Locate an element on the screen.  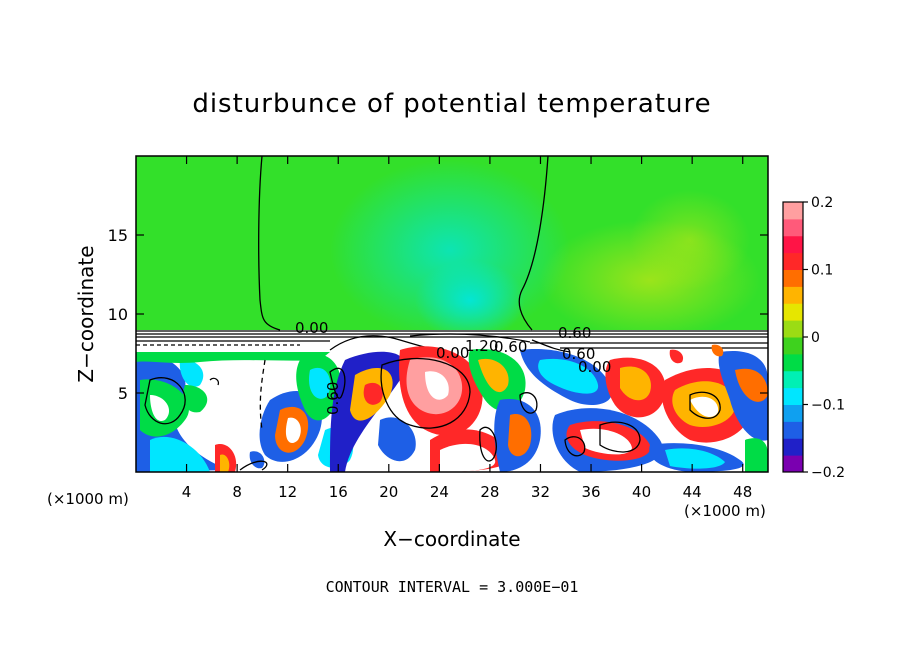
x-tick-label: 44 is located at coordinates (692, 492).